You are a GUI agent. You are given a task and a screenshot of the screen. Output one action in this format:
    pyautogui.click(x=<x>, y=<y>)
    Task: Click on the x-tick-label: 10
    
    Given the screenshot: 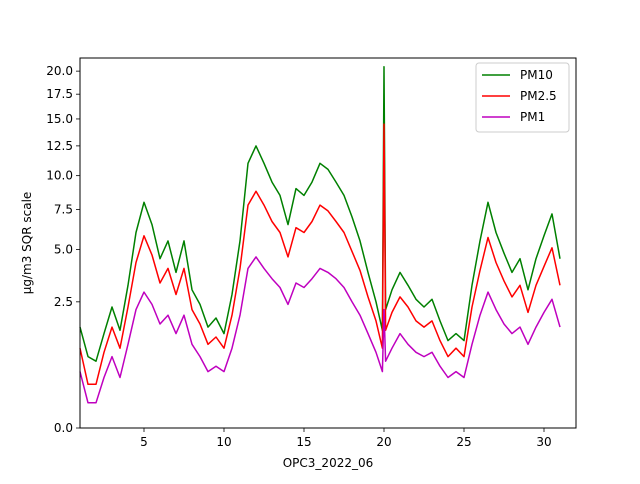 What is the action you would take?
    pyautogui.click(x=223, y=442)
    